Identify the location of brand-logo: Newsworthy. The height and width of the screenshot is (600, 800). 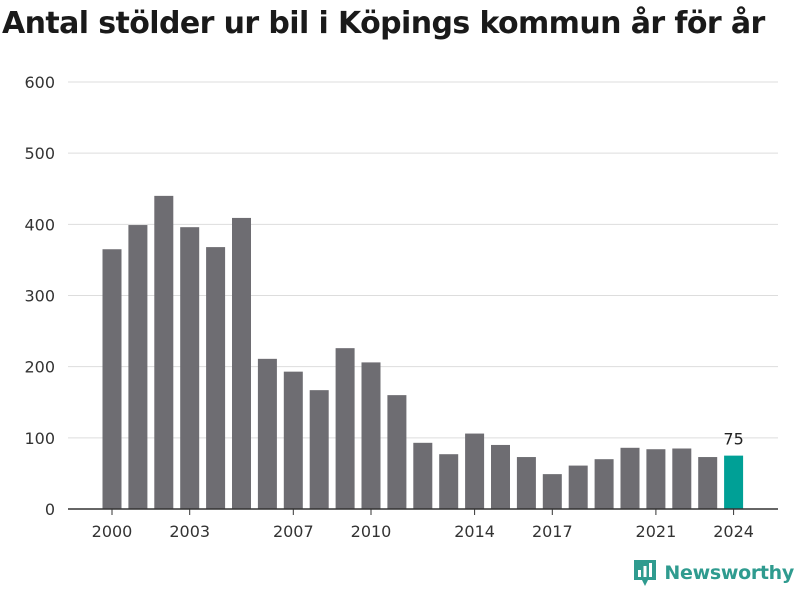
(713, 573).